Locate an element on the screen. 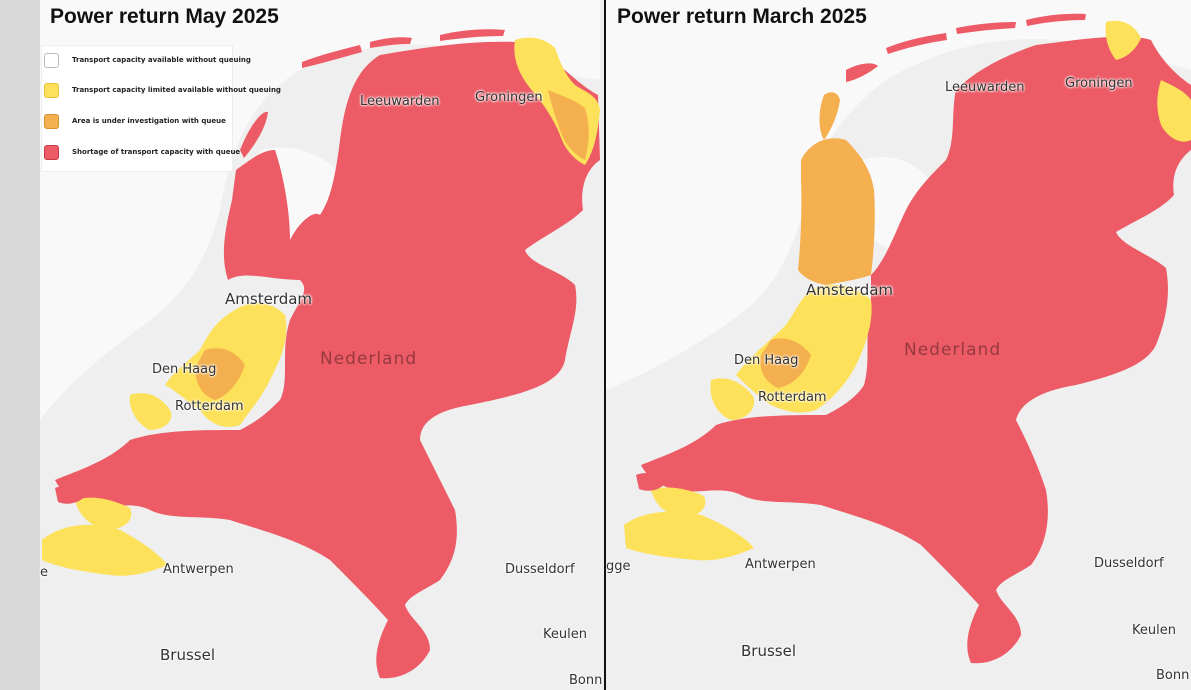 Image resolution: width=1191 pixels, height=690 pixels. investigation-region-texel is located at coordinates (829, 116).